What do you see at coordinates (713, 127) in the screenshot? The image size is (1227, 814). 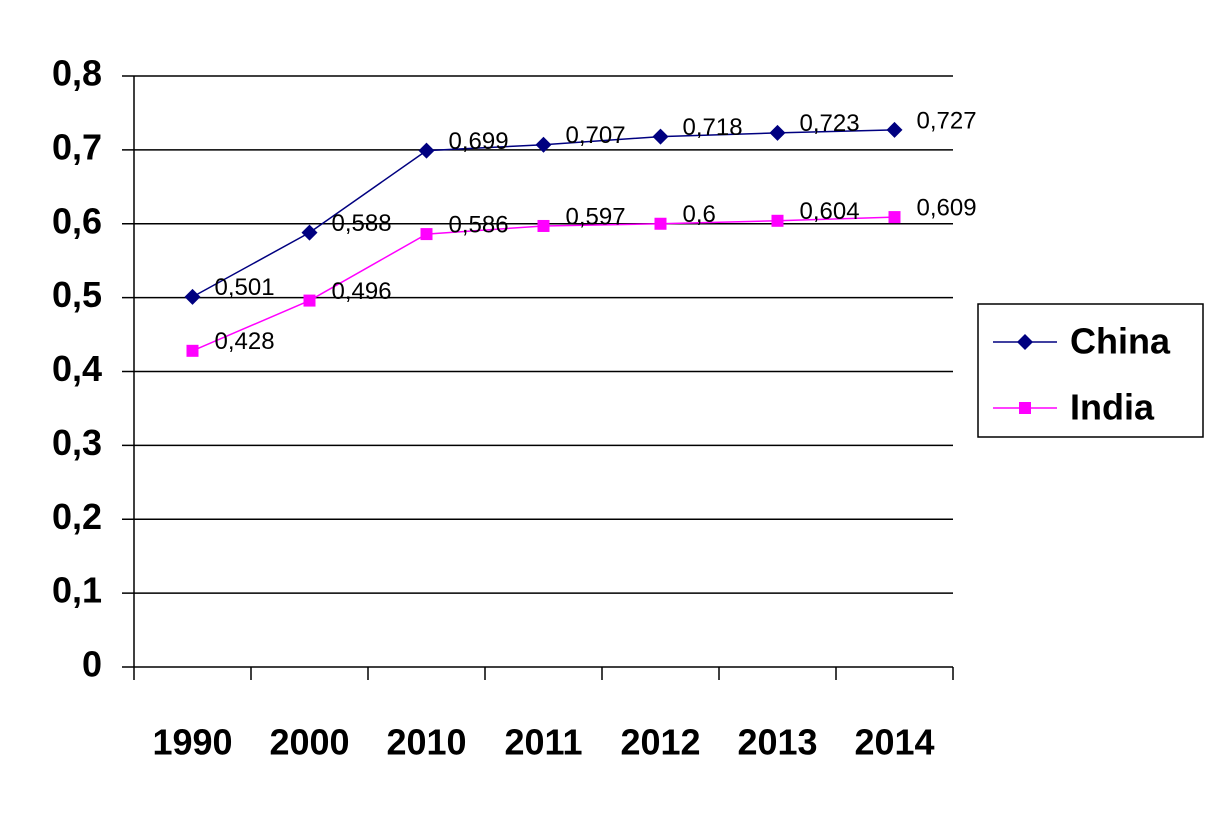 I see `data-label: 0,718` at bounding box center [713, 127].